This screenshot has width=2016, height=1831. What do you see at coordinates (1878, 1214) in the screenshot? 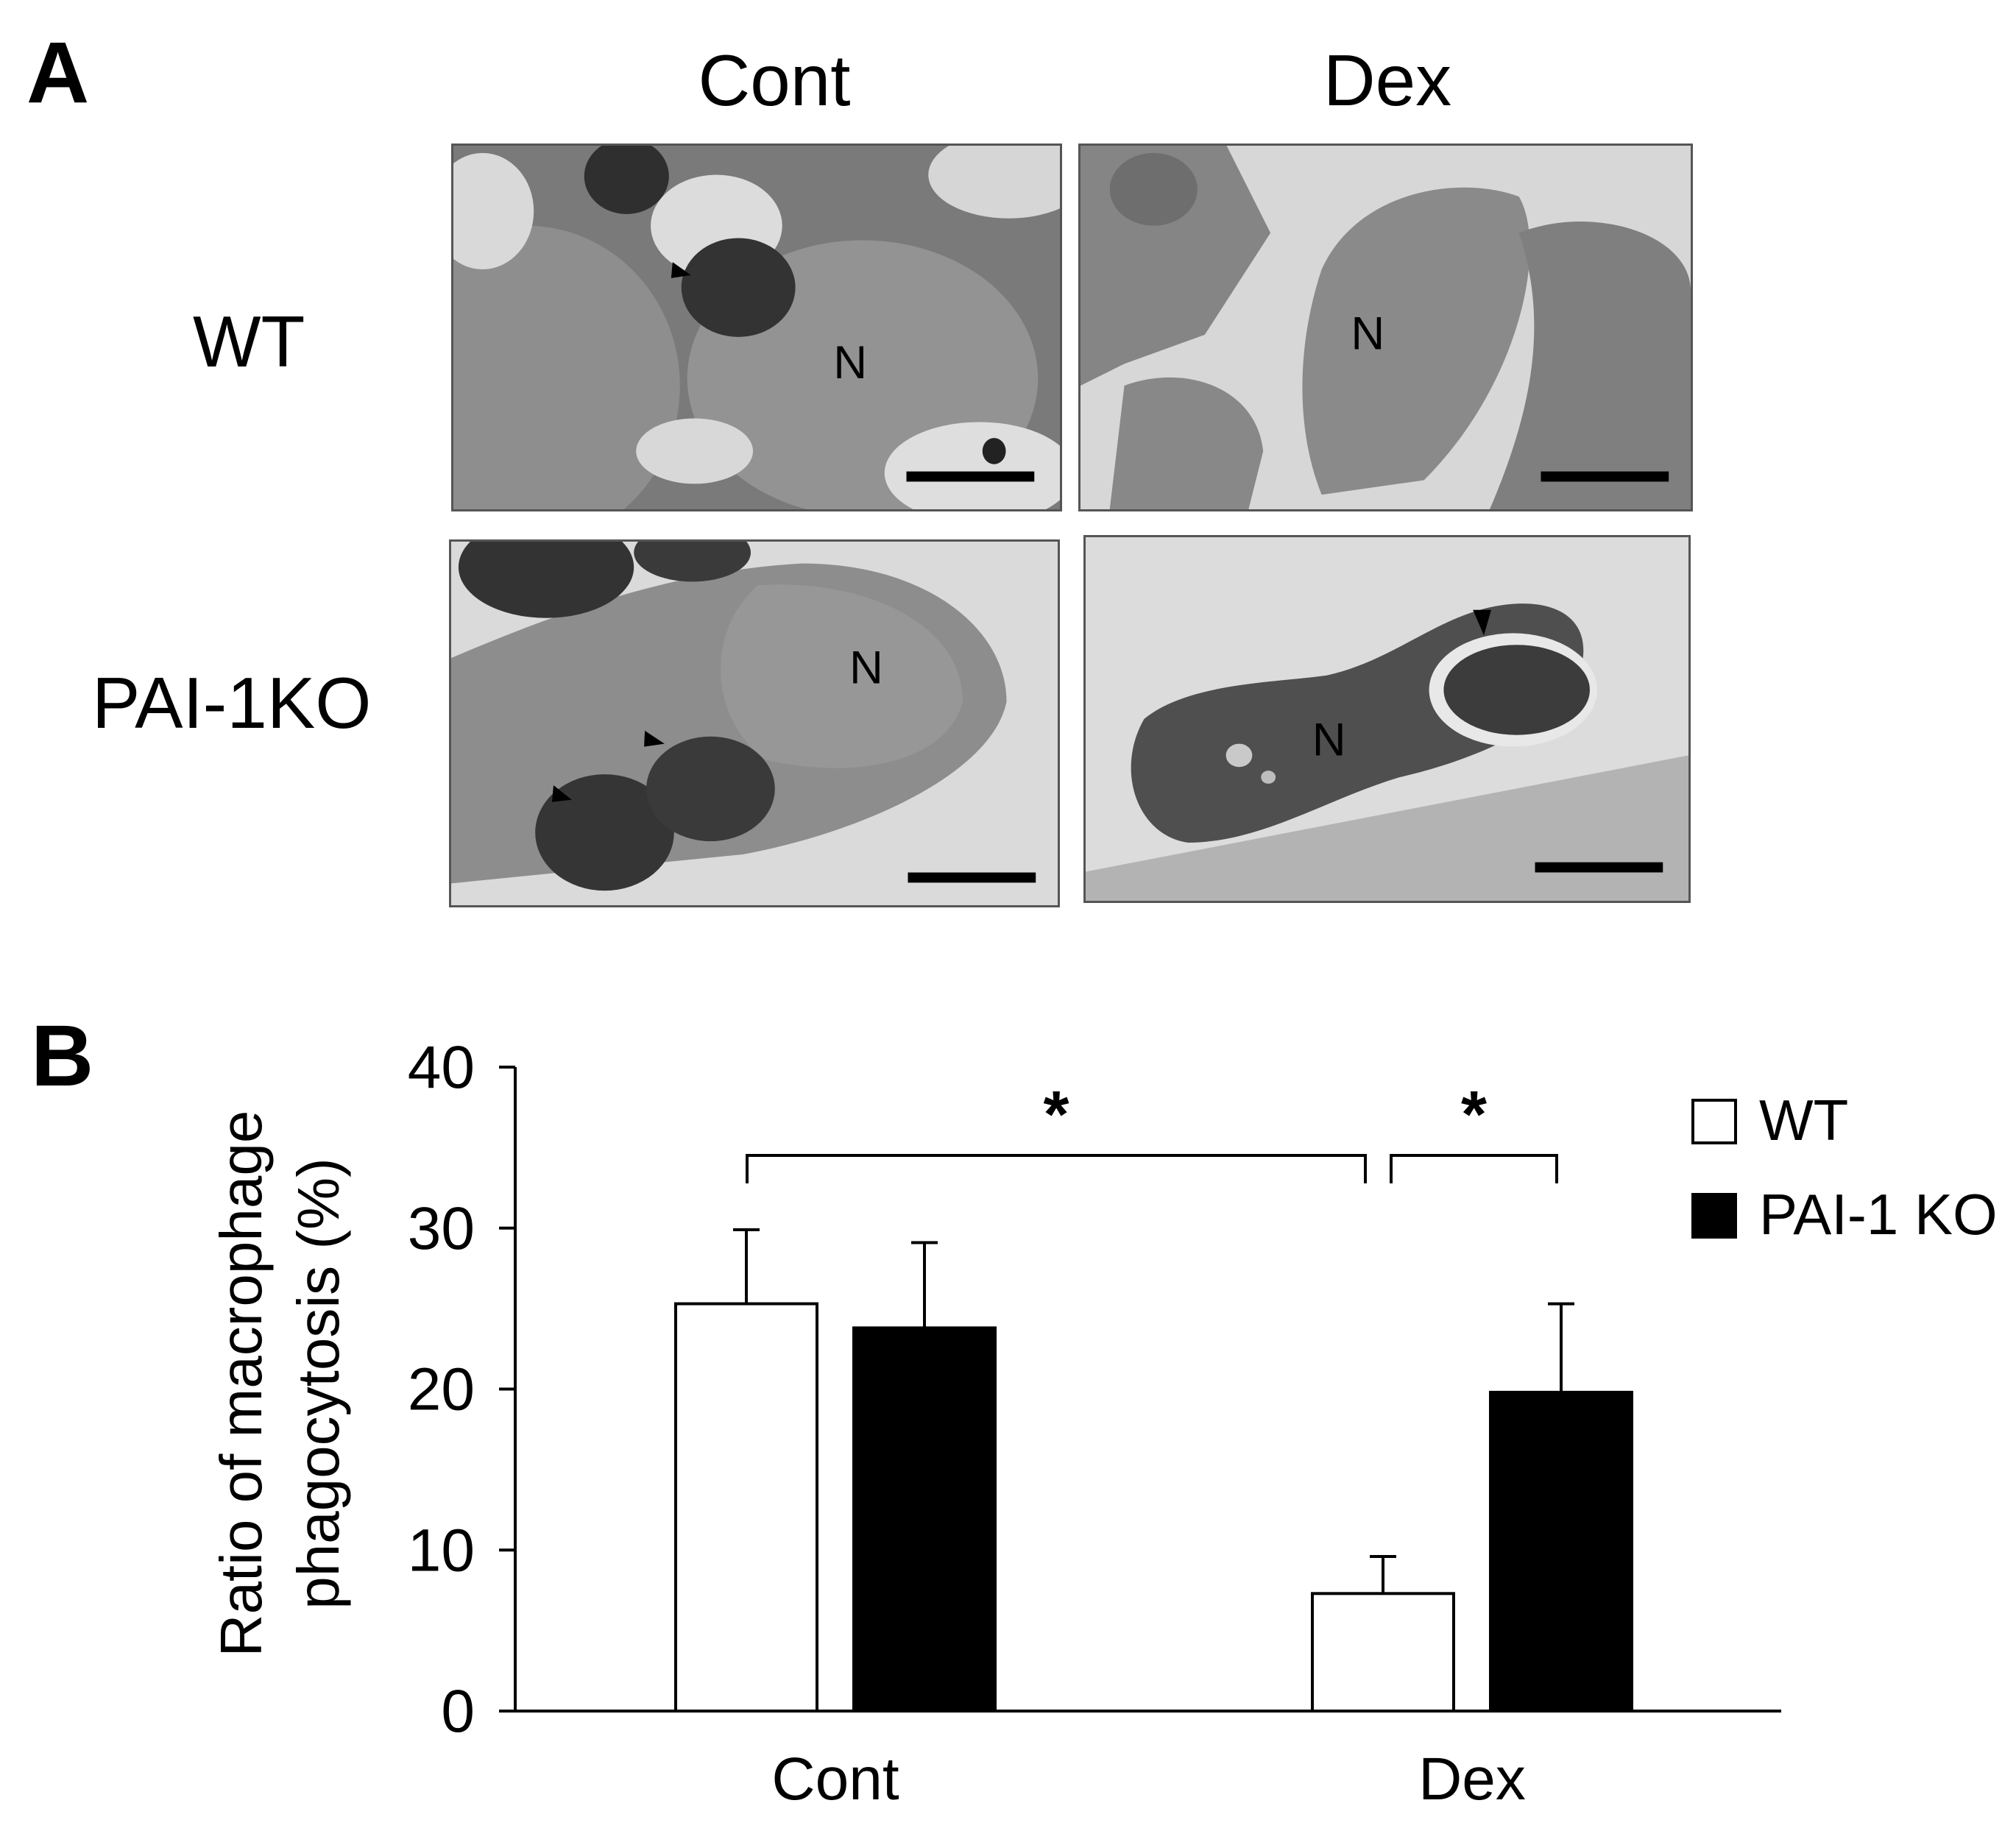
I see `legend-label-pai-1-ko: PAI-1 KO` at bounding box center [1878, 1214].